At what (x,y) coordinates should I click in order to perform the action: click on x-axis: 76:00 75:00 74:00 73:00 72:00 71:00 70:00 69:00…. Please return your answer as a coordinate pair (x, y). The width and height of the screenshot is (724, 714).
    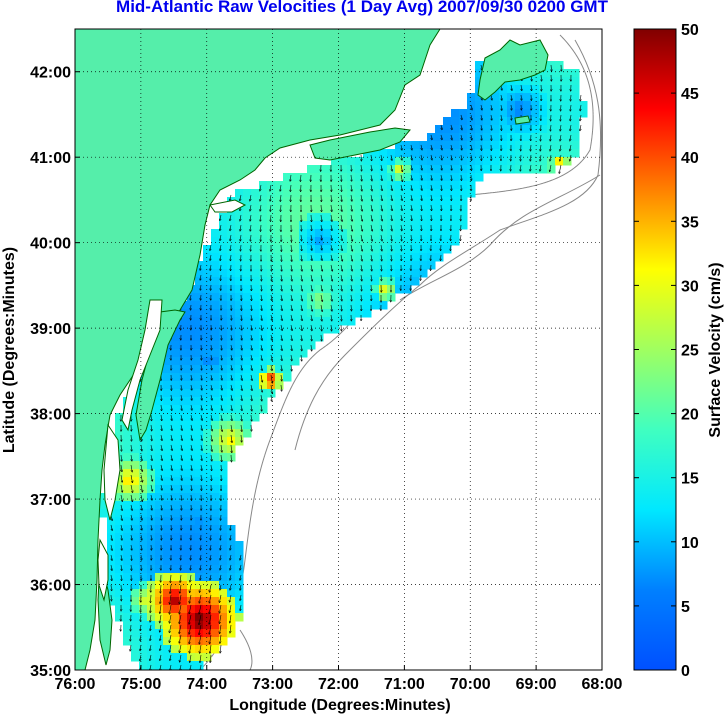
    Looking at the image, I should click on (339, 679).